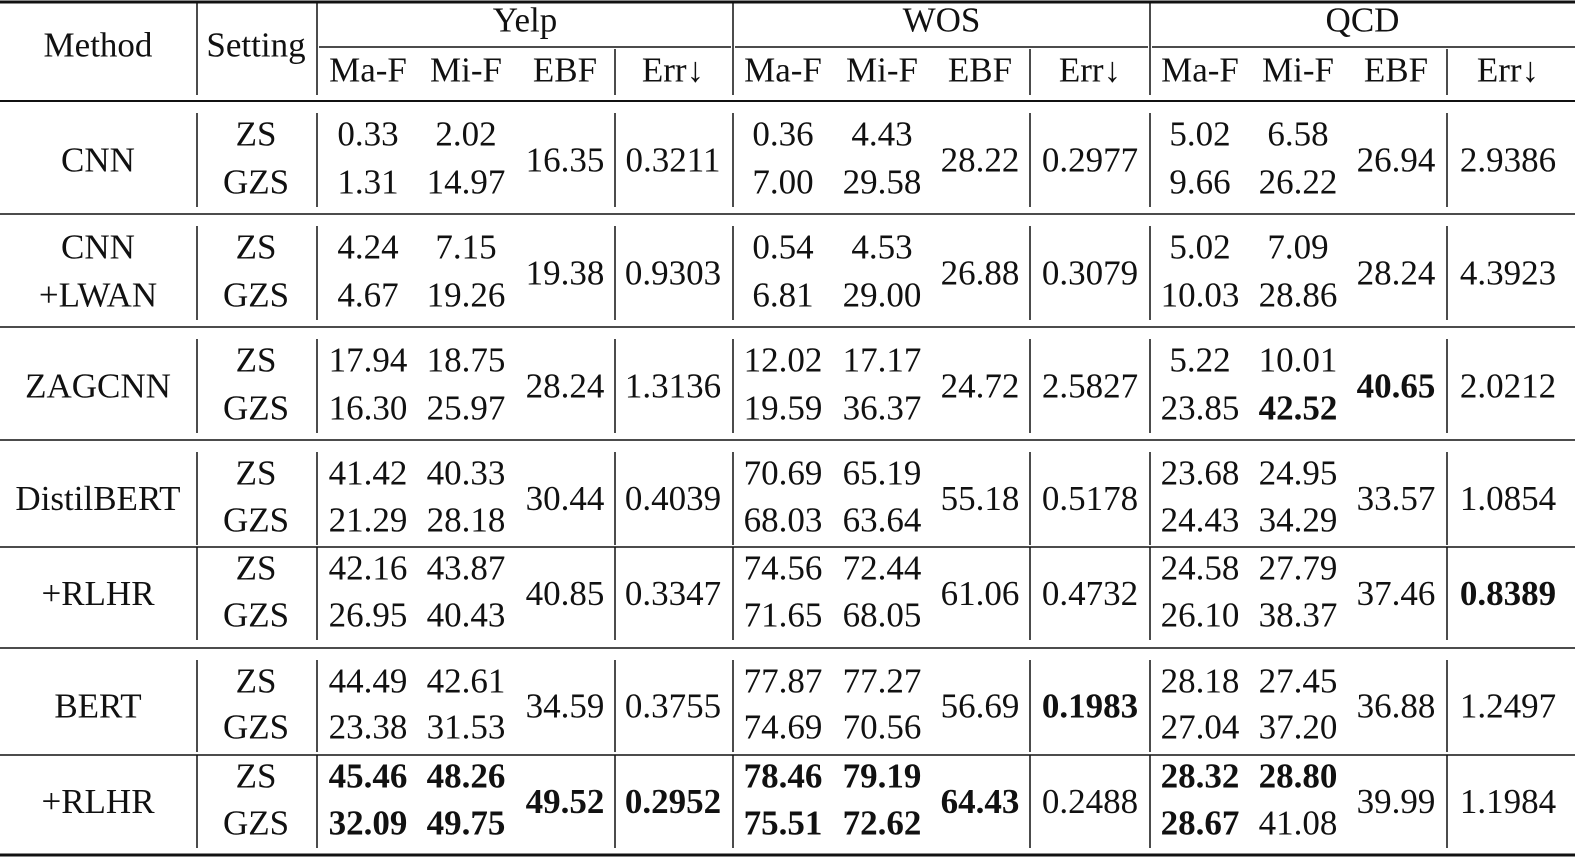 This screenshot has height=863, width=1575. What do you see at coordinates (881, 134) in the screenshot?
I see `cell: 4.43` at bounding box center [881, 134].